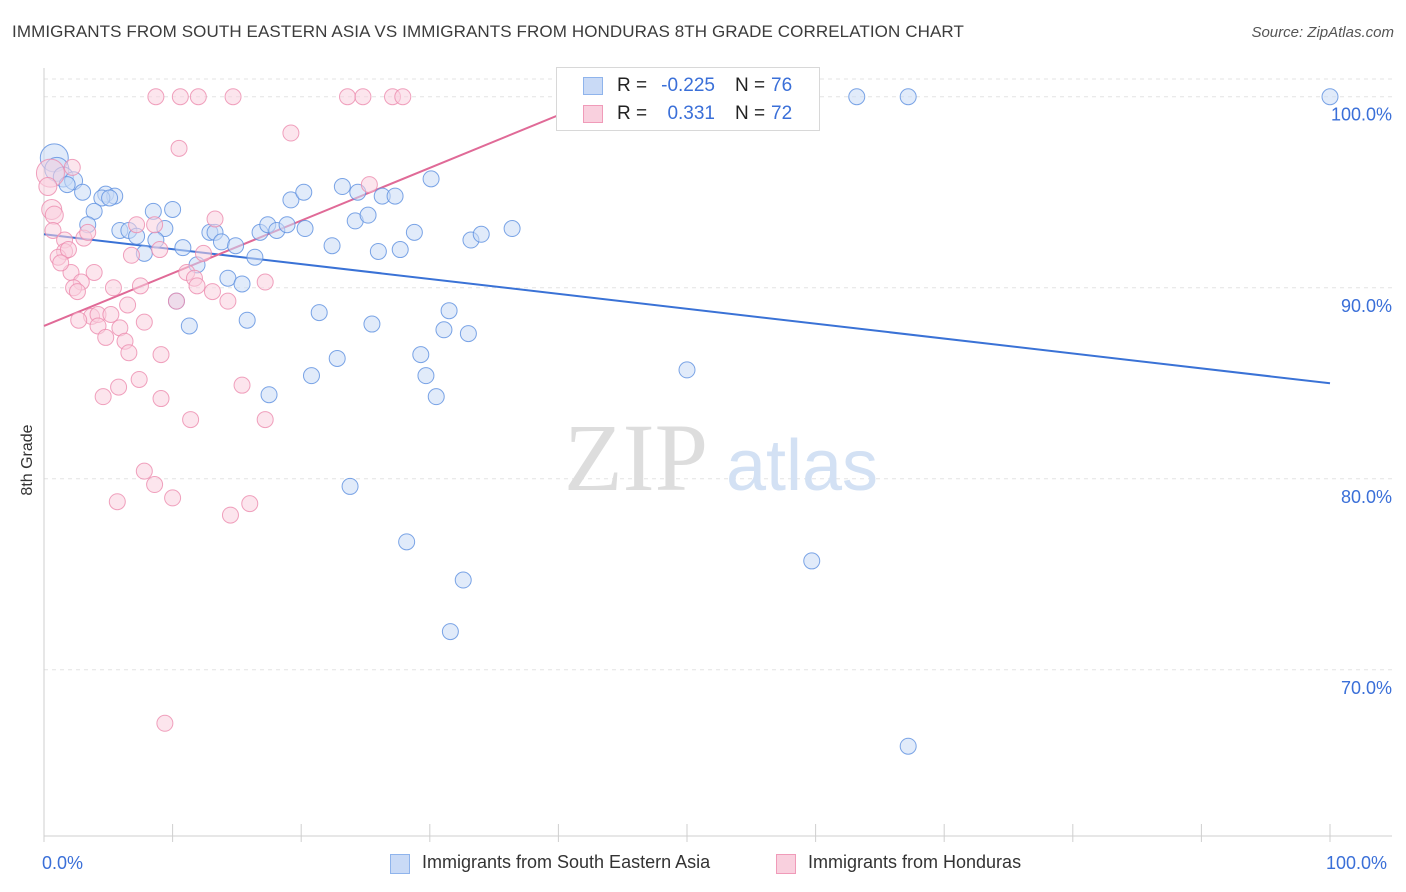 Image resolution: width=1406 pixels, height=892 pixels. What do you see at coordinates (782, 85) in the screenshot?
I see `n-value: 76` at bounding box center [782, 85].